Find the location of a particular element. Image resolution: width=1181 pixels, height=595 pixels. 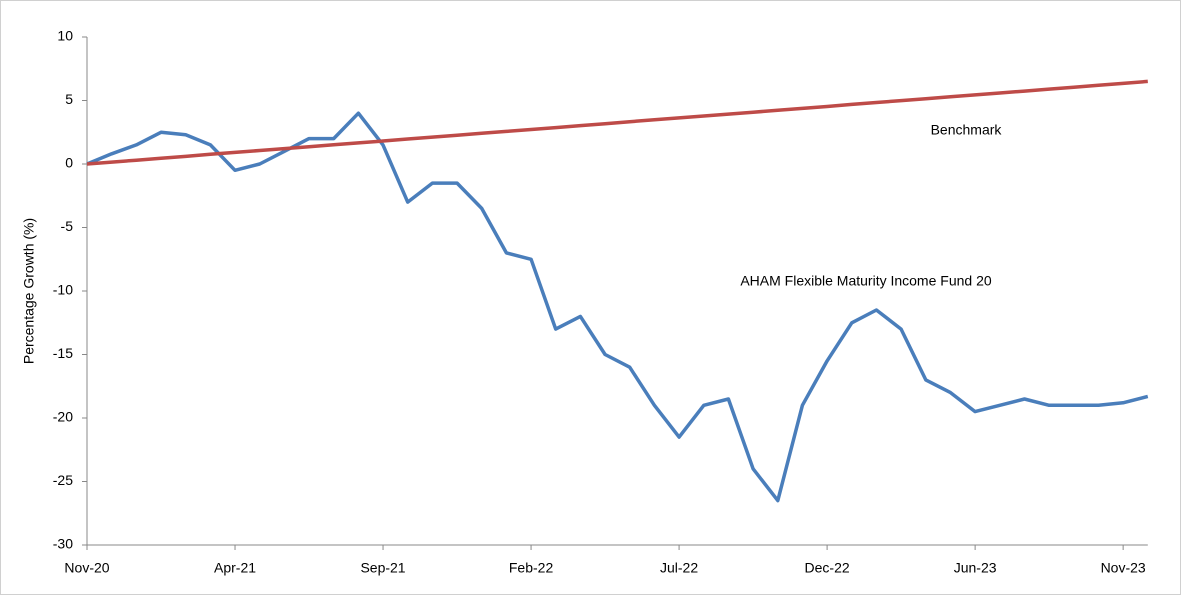

y-tick-label: 5 is located at coordinates (69, 99).